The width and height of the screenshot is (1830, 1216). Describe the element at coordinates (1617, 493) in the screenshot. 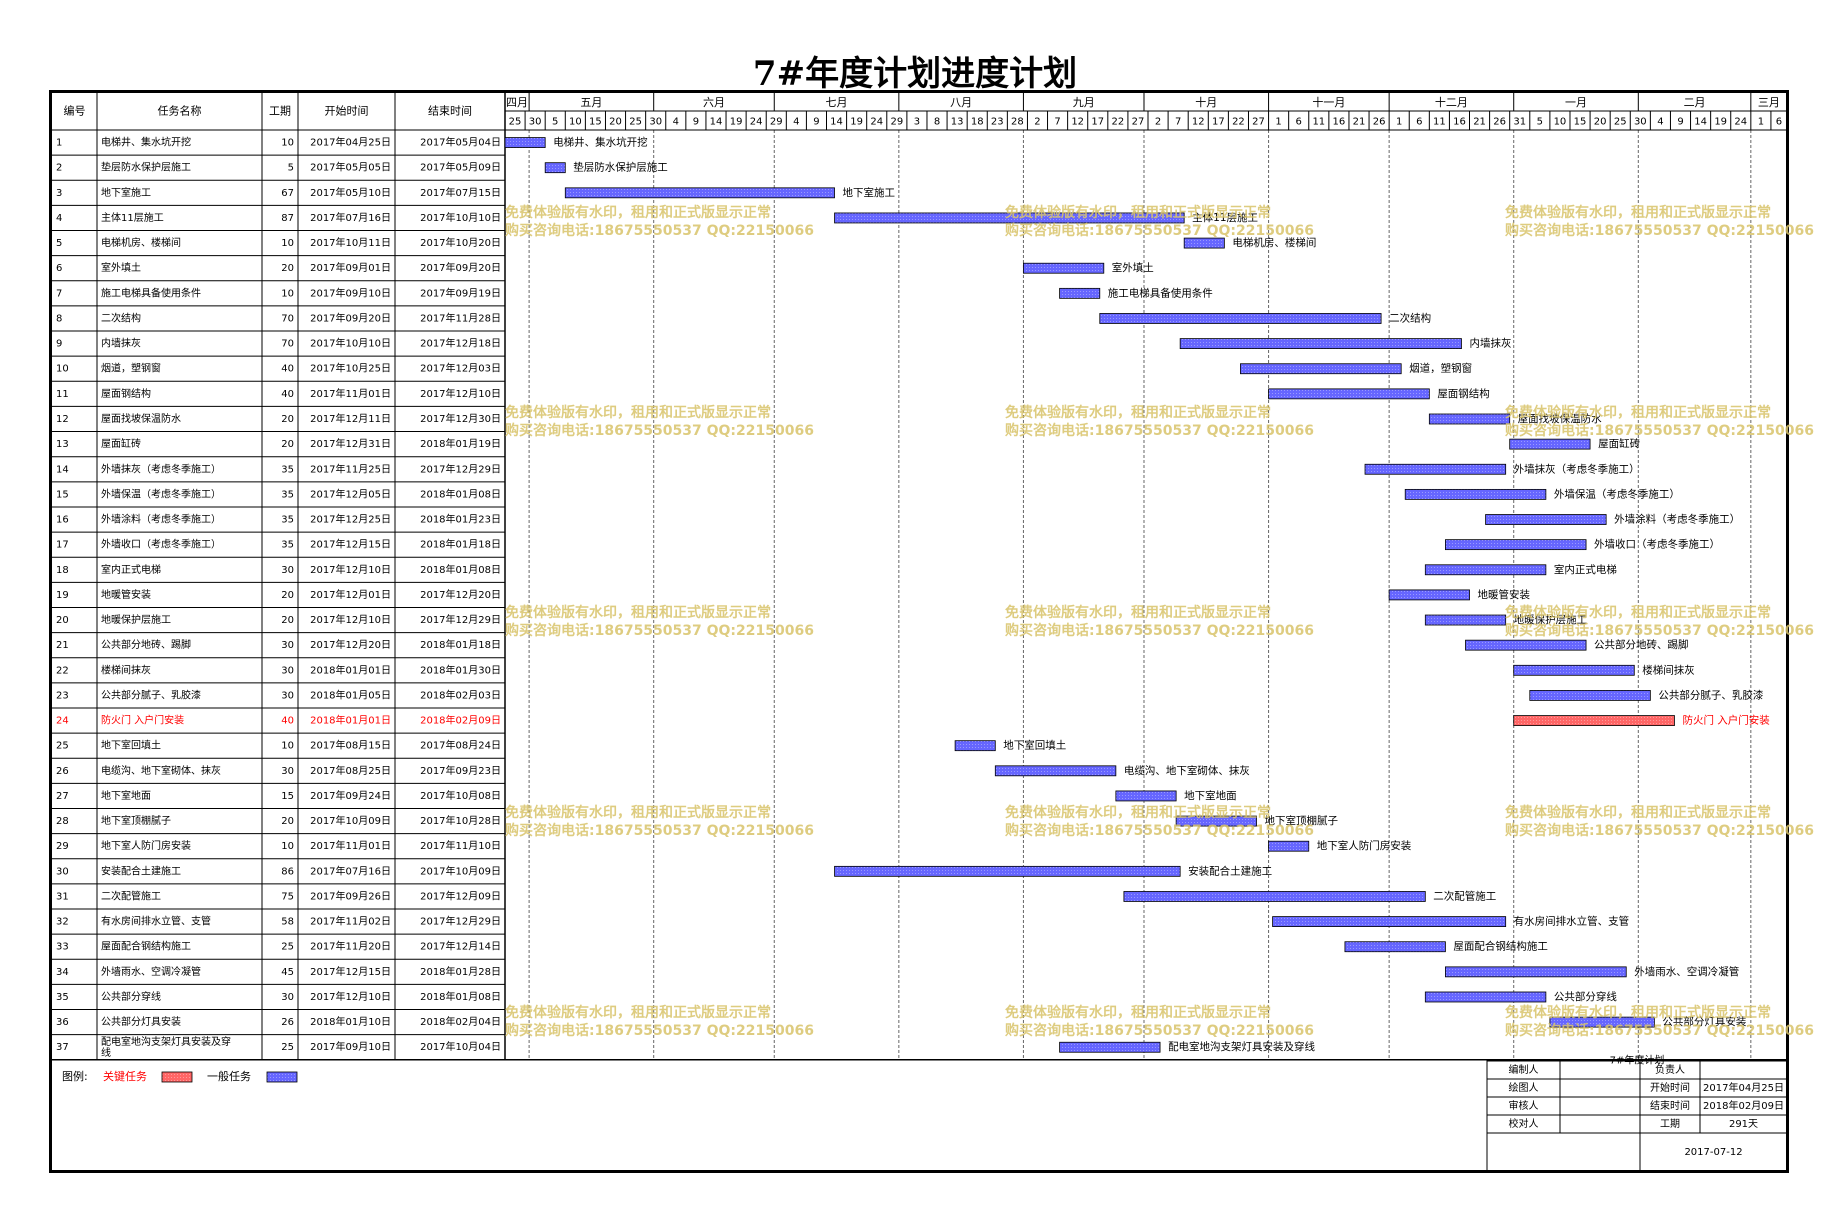

I see `gantt-bar-label: 外墙保温（考虑冬季施工）` at that location.